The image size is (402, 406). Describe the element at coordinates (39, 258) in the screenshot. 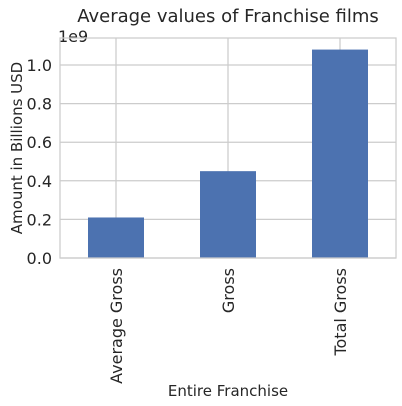

I see `y-tick-label: 0.0` at that location.